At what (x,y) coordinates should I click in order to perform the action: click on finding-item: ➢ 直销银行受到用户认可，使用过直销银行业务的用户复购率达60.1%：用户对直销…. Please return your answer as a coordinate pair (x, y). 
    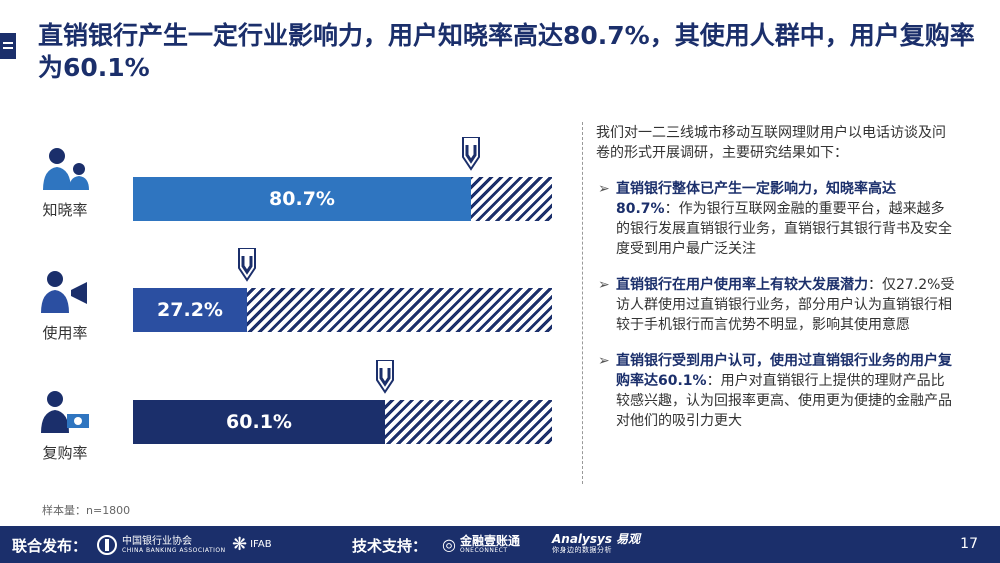
    Looking at the image, I should click on (777, 391).